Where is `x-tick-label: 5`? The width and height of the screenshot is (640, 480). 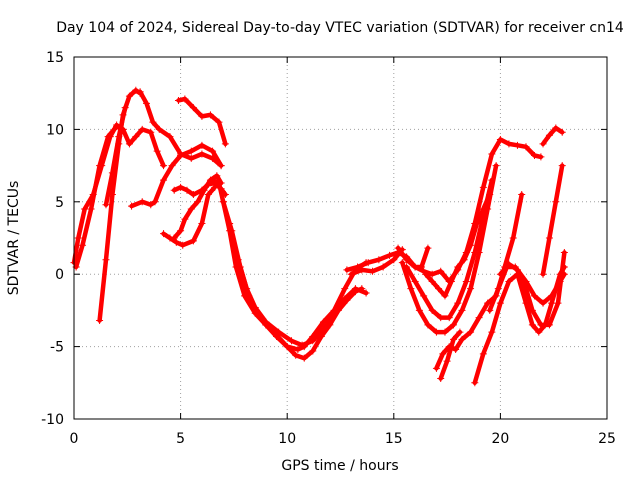
x-tick-label: 5 is located at coordinates (180, 439).